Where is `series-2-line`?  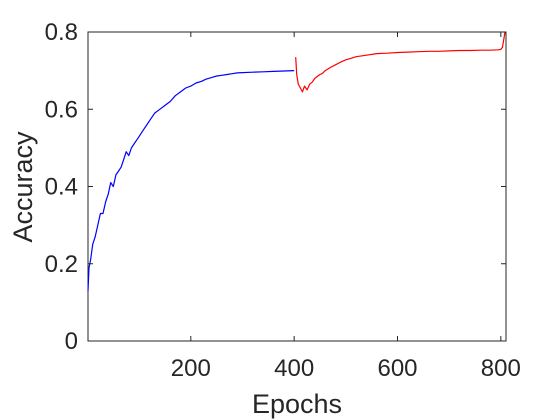
series-2-line is located at coordinates (400, 62).